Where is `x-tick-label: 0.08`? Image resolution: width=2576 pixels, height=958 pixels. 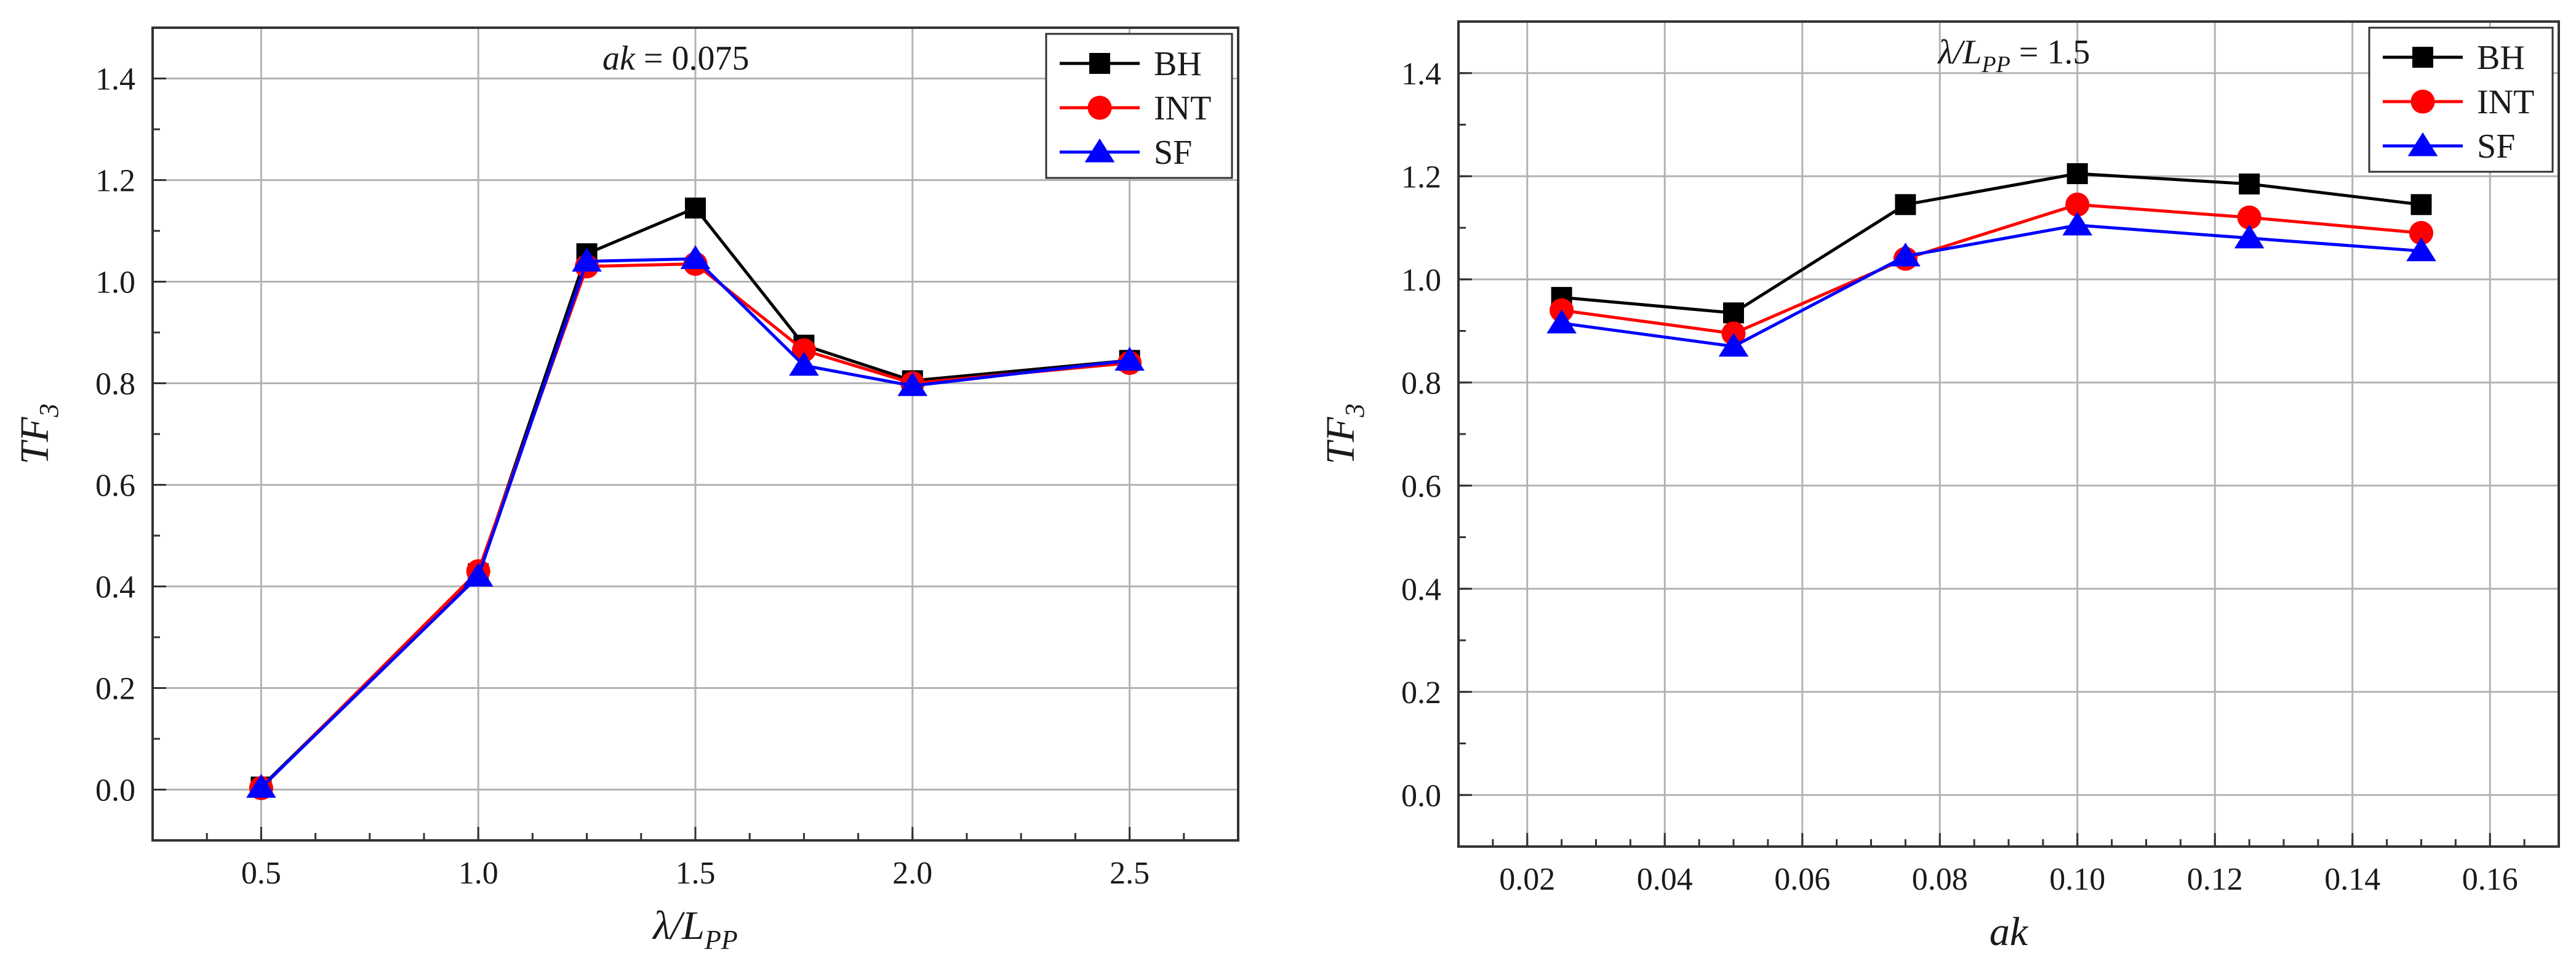 x-tick-label: 0.08 is located at coordinates (1940, 879).